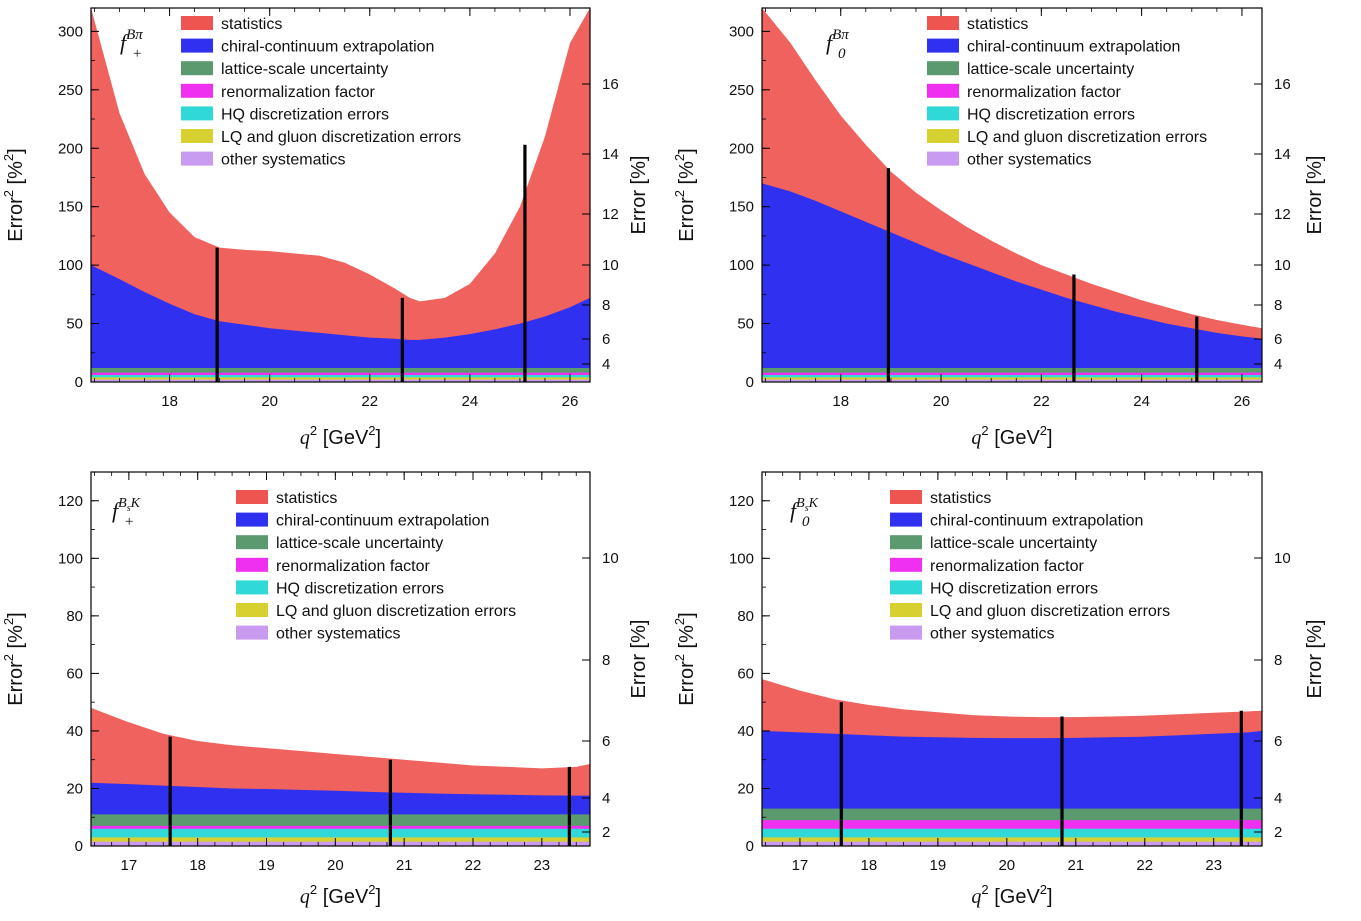 This screenshot has height=921, width=1361. I want to click on y-tick-label: 200, so click(741, 148).